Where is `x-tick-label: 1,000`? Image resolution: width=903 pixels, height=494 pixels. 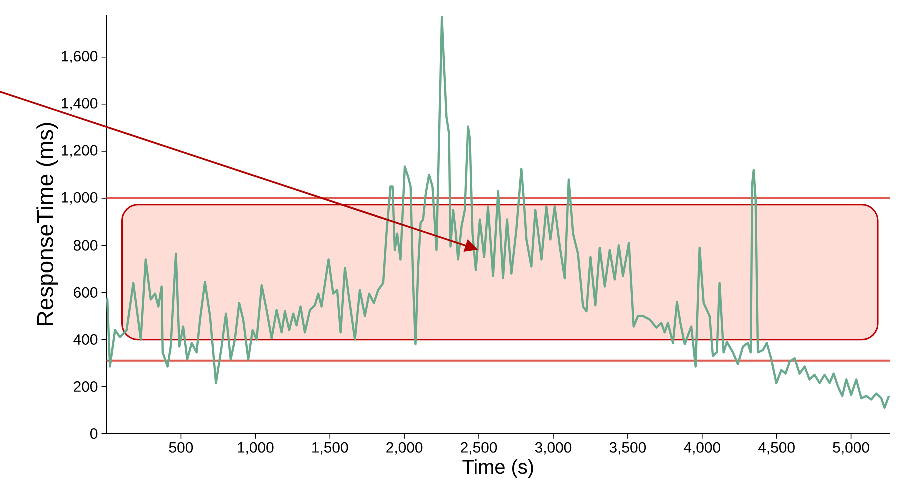
x-tick-label: 1,000 is located at coordinates (256, 448).